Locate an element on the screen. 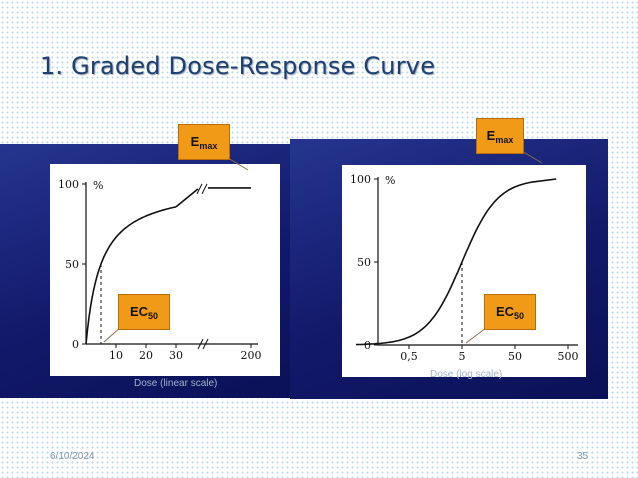 This screenshot has width=638, height=478. emax-callout-left: Emax is located at coordinates (204, 142).